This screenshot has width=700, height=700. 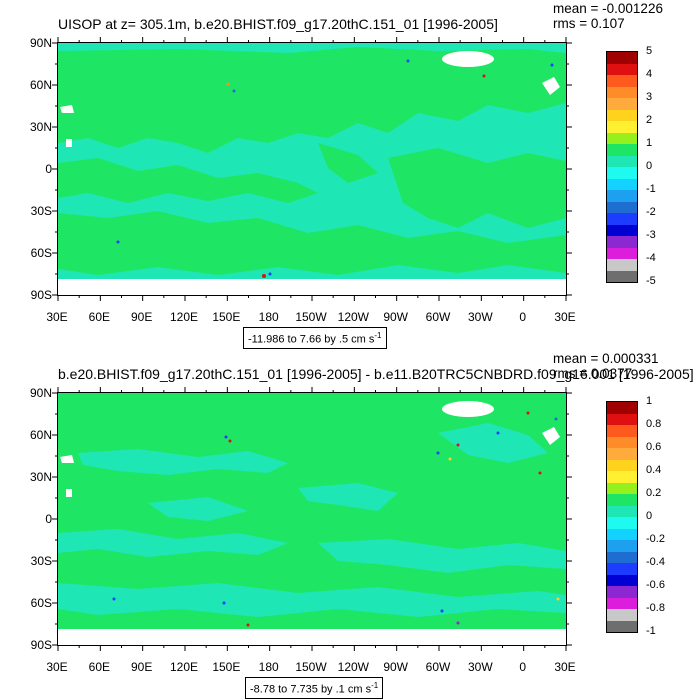 What do you see at coordinates (649, 51) in the screenshot?
I see `colorbar-label: 5` at bounding box center [649, 51].